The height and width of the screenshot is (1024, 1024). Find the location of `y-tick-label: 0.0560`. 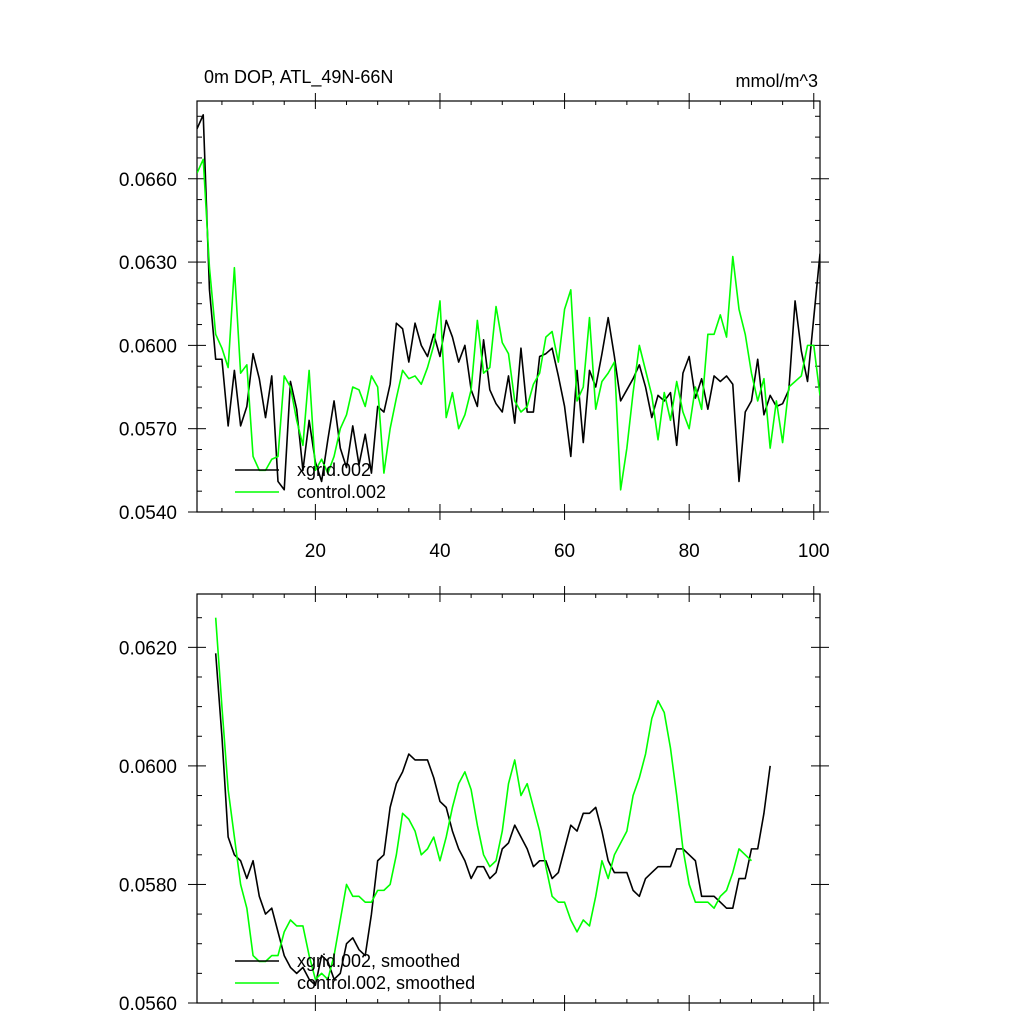

y-tick-label: 0.0560 is located at coordinates (148, 1004).